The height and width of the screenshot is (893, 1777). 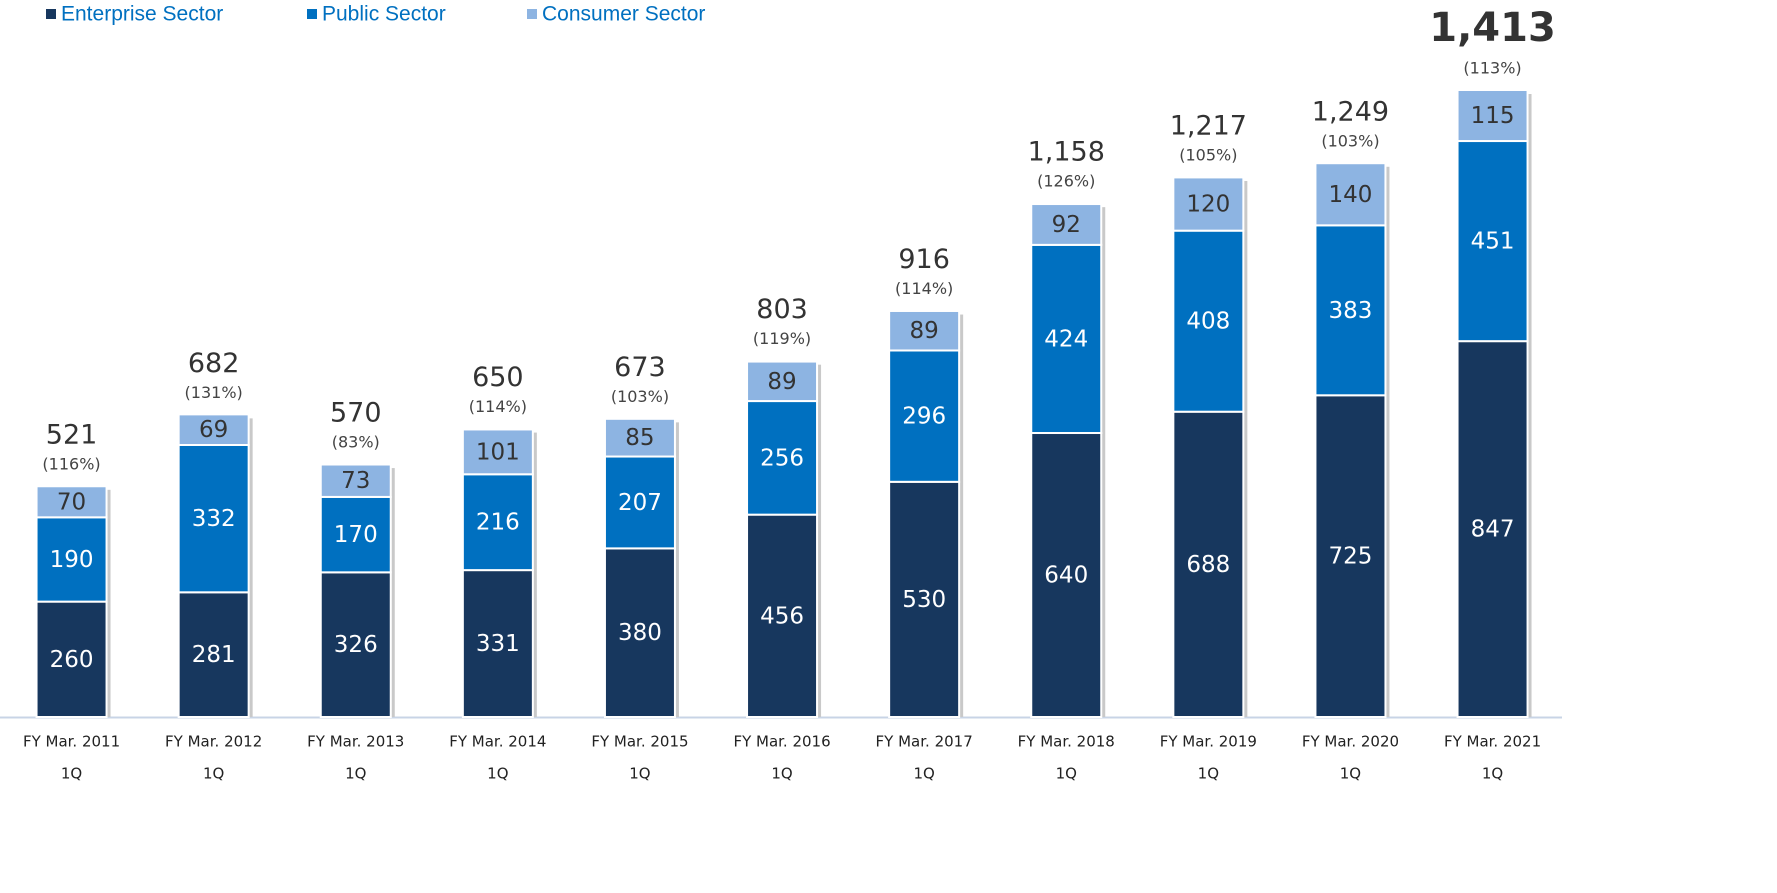 I want to click on x-tick-label: FY Mar. 2018, so click(x=1066, y=742).